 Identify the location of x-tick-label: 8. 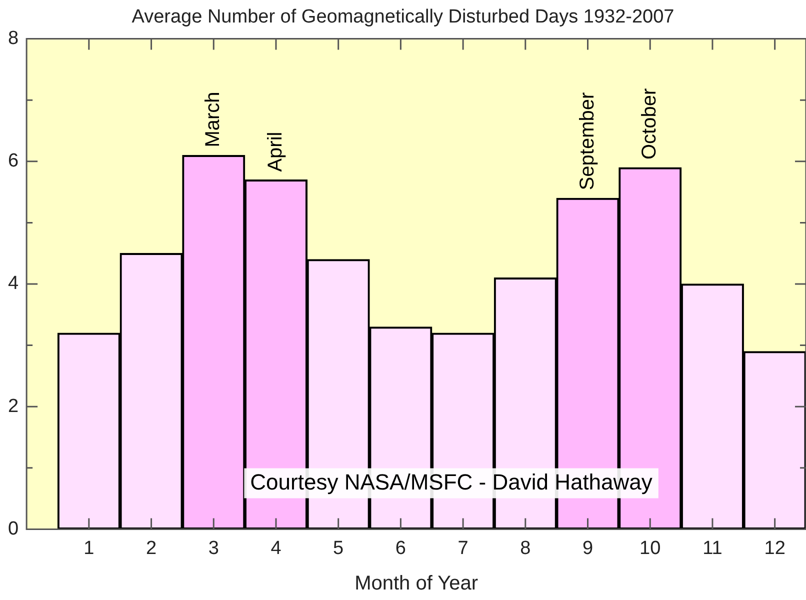
(525, 548).